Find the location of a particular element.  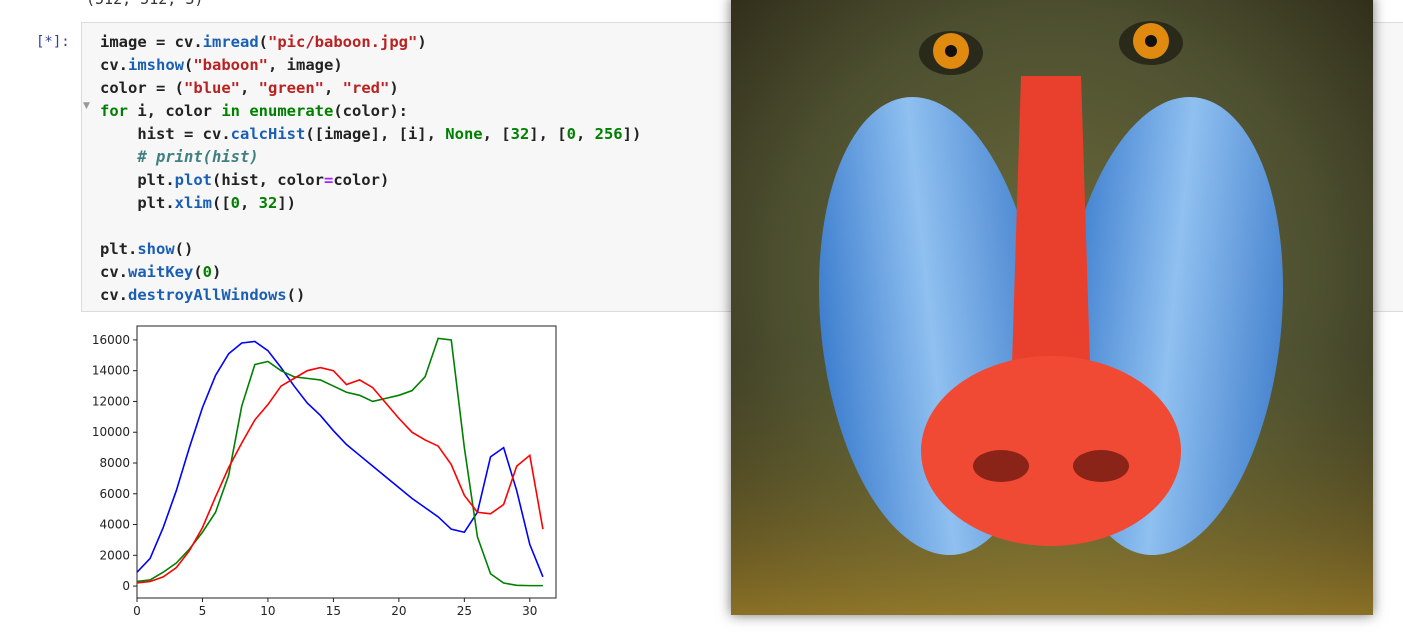

code-token: show is located at coordinates (156, 249).